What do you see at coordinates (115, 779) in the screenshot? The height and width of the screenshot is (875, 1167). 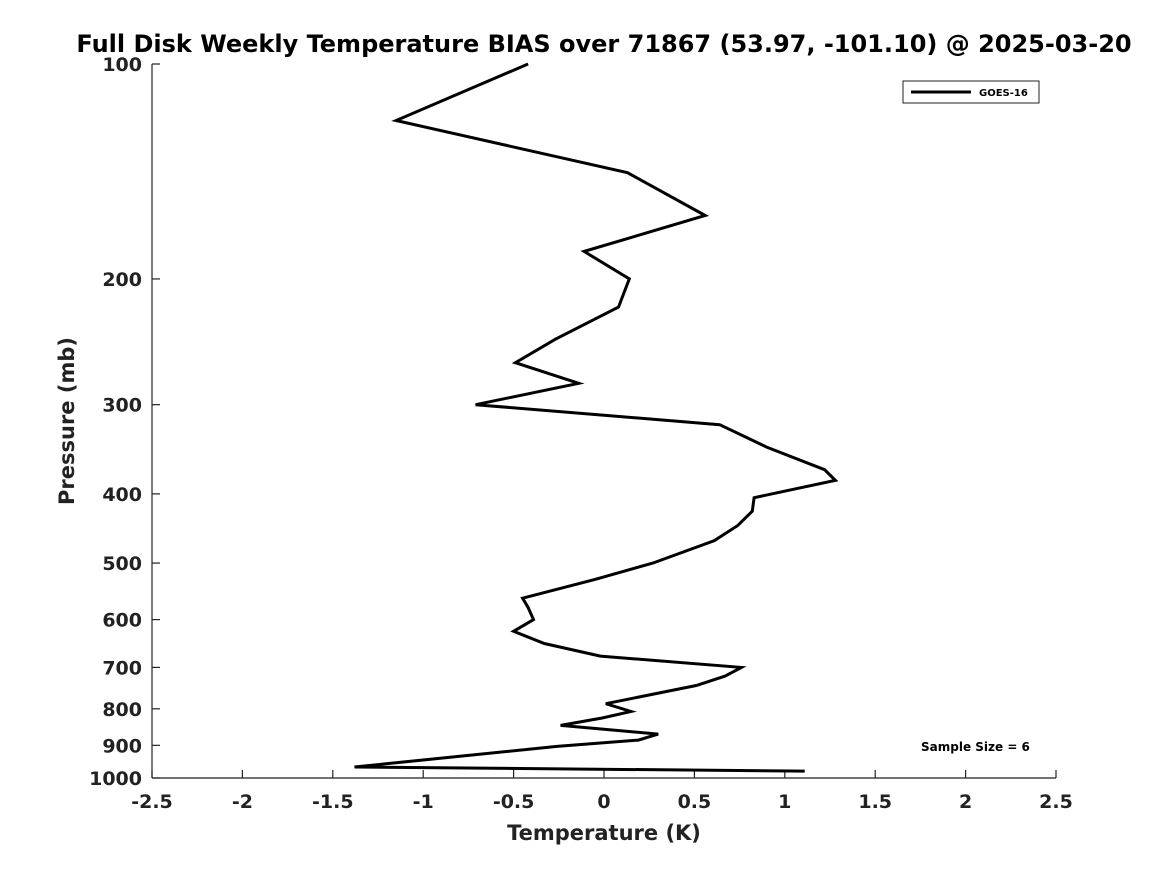 I see `y-tick-label: 1000` at bounding box center [115, 779].